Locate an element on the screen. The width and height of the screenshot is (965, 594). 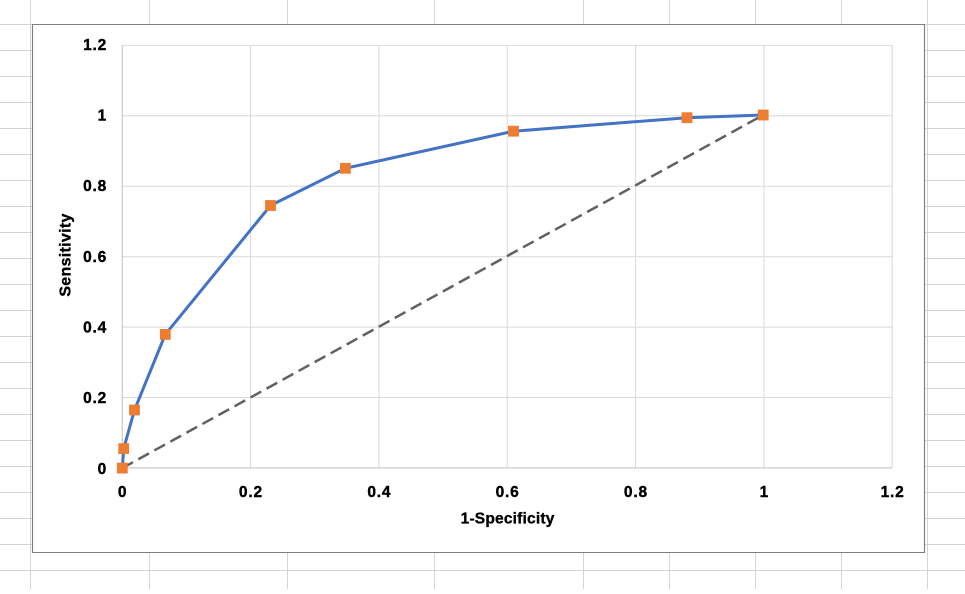
svg-text: 1-Specificity is located at coordinates (508, 518).